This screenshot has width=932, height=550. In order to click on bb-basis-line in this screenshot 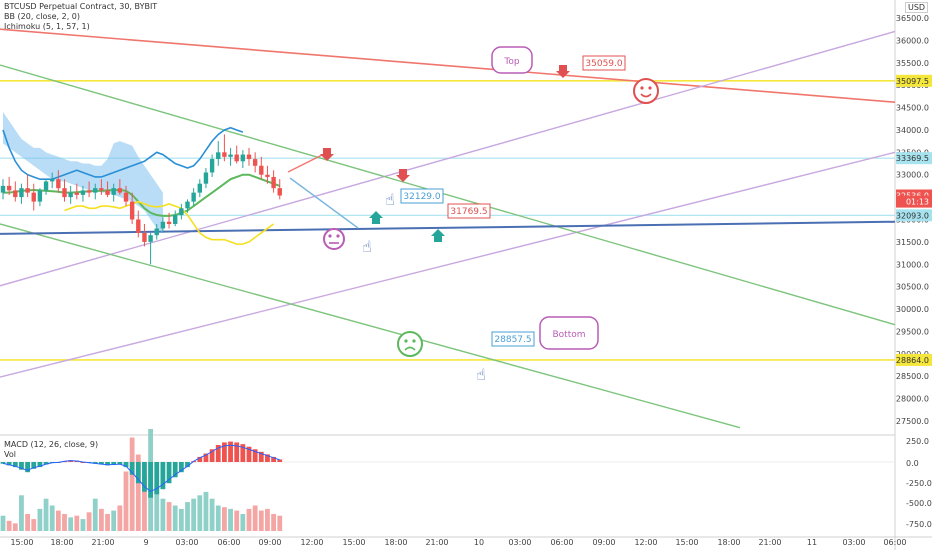, I will do `click(142, 195)`.